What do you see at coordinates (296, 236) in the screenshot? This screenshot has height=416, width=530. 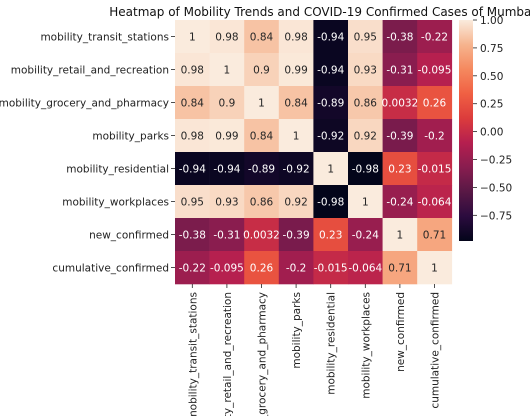 I see `cell-value-label: -0.39` at bounding box center [296, 236].